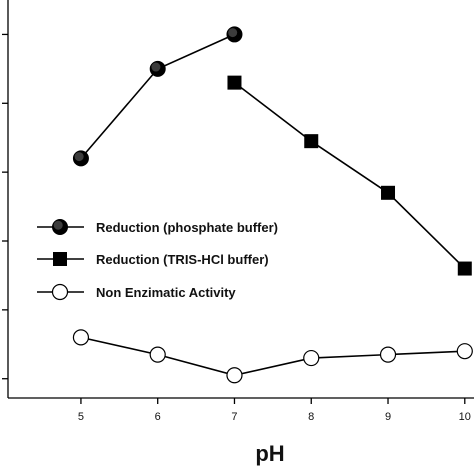 The image size is (474, 474). What do you see at coordinates (166, 292) in the screenshot?
I see `legend-label: Non Enzimatic Activity` at bounding box center [166, 292].